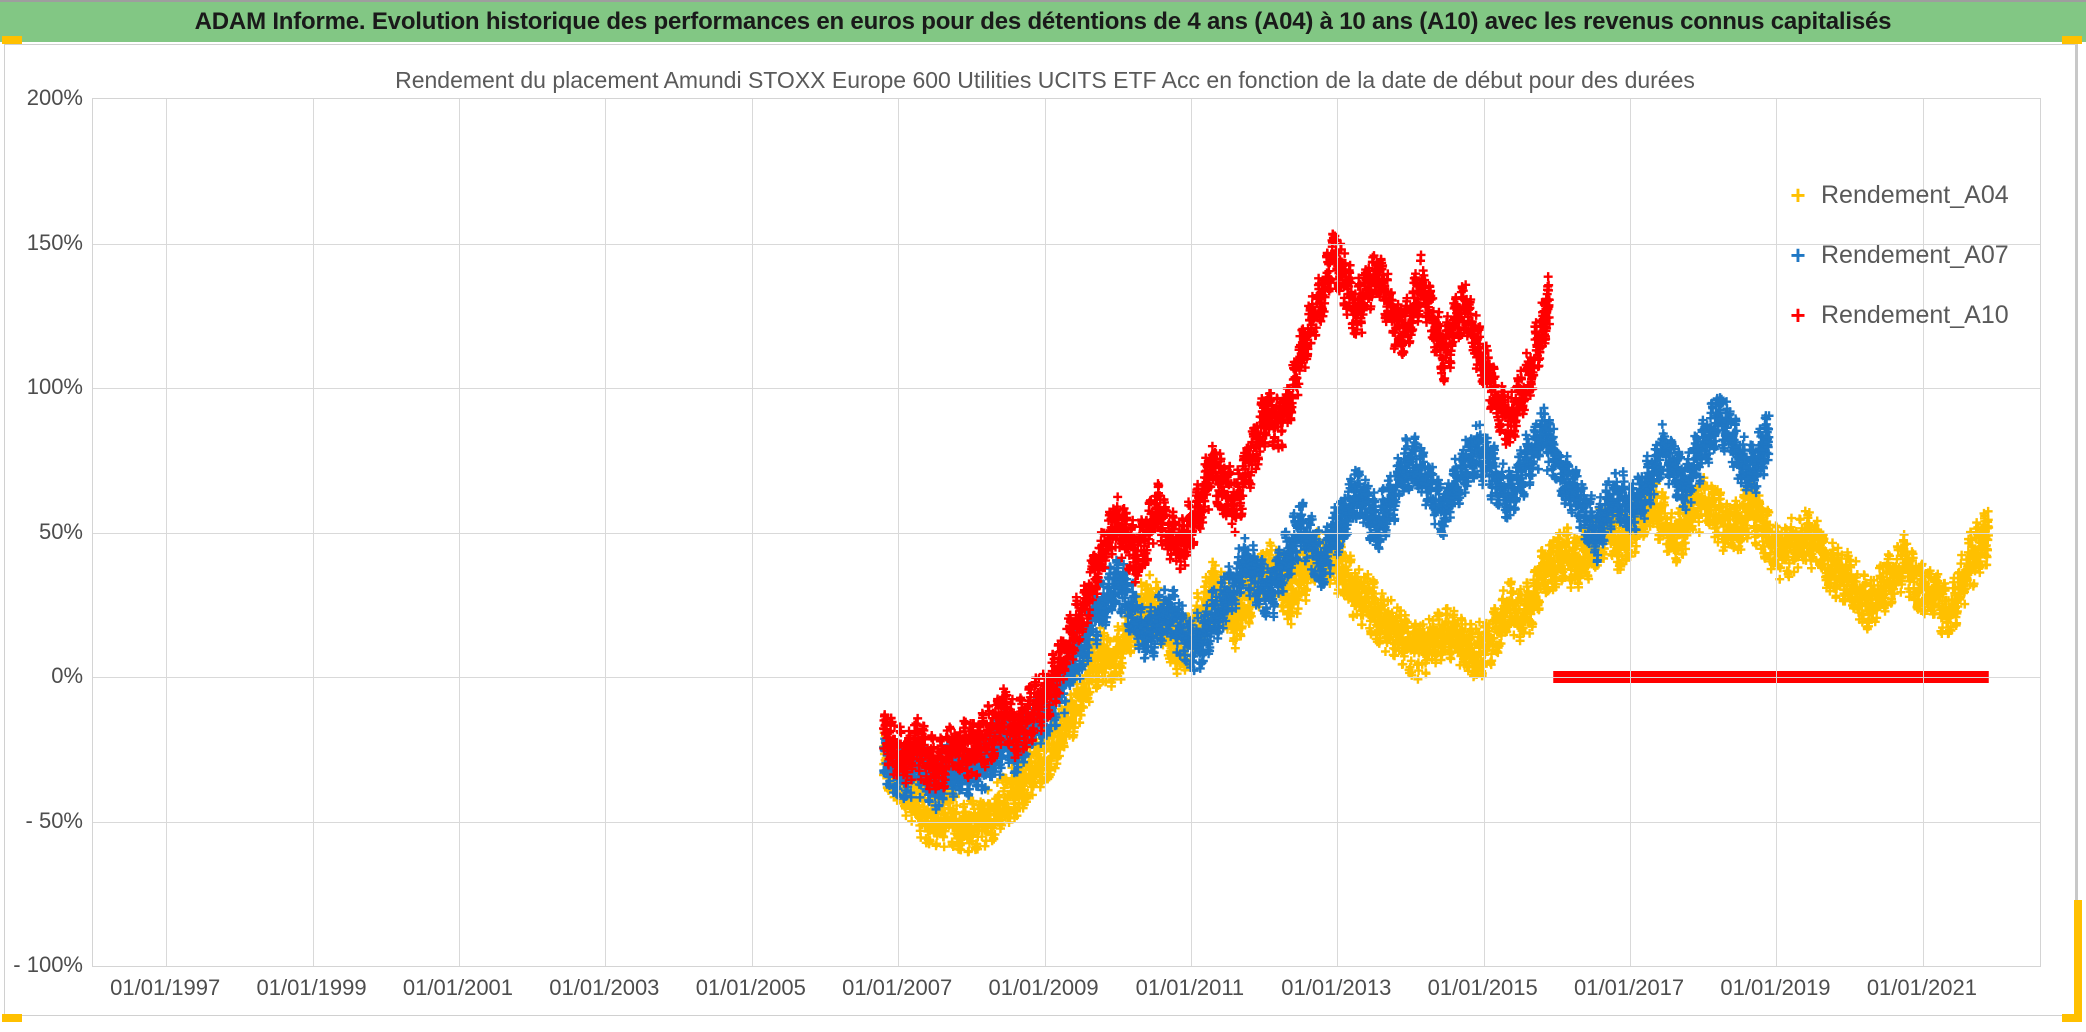  What do you see at coordinates (1915, 254) in the screenshot?
I see `legend-item-label: Rendement_A07` at bounding box center [1915, 254].